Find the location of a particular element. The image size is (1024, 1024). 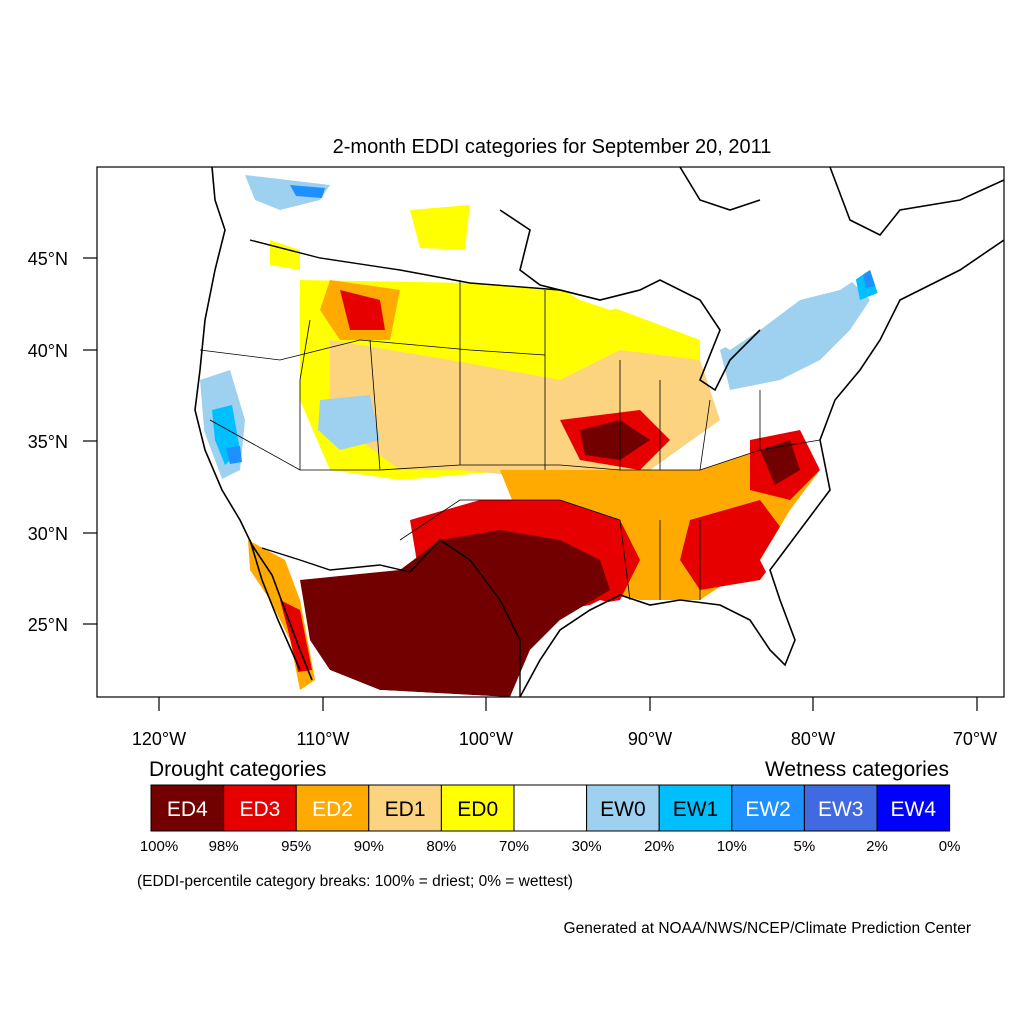

legend-swatch-label: ED3 is located at coordinates (259, 809).